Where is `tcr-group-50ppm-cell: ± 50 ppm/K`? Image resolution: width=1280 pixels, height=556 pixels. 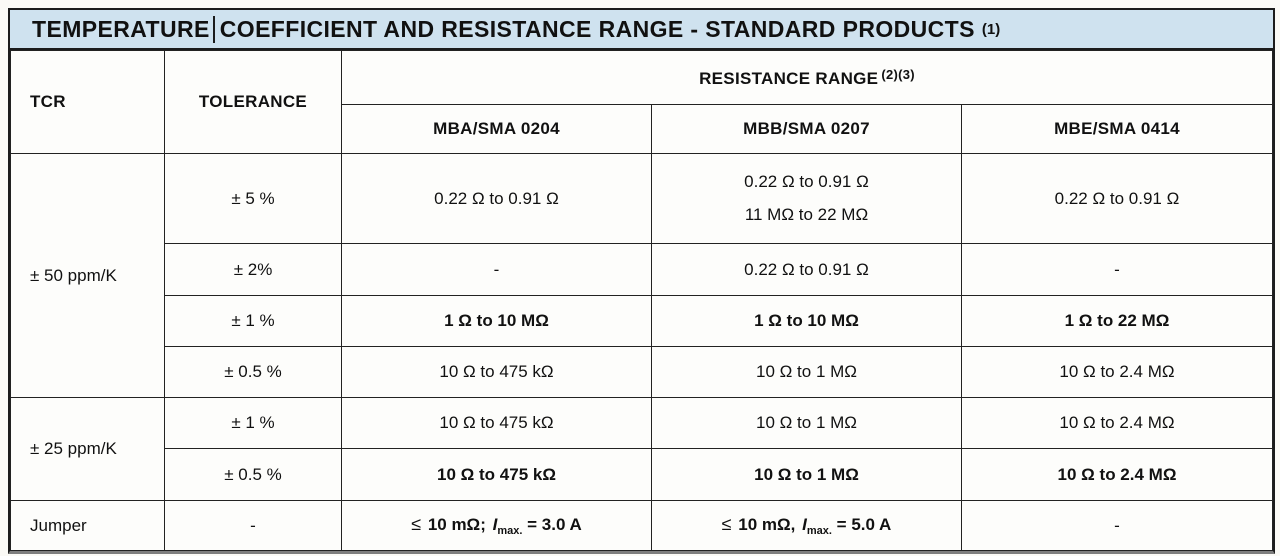 tcr-group-50ppm-cell: ± 50 ppm/K is located at coordinates (87, 275).